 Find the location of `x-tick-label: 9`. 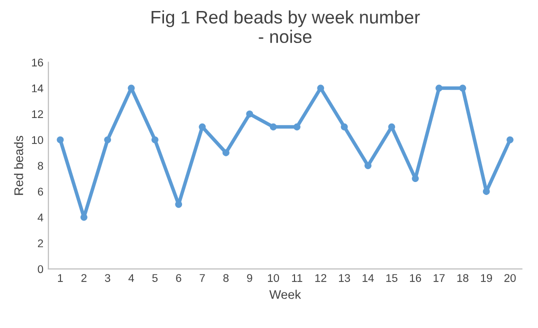

x-tick-label: 9 is located at coordinates (249, 278).